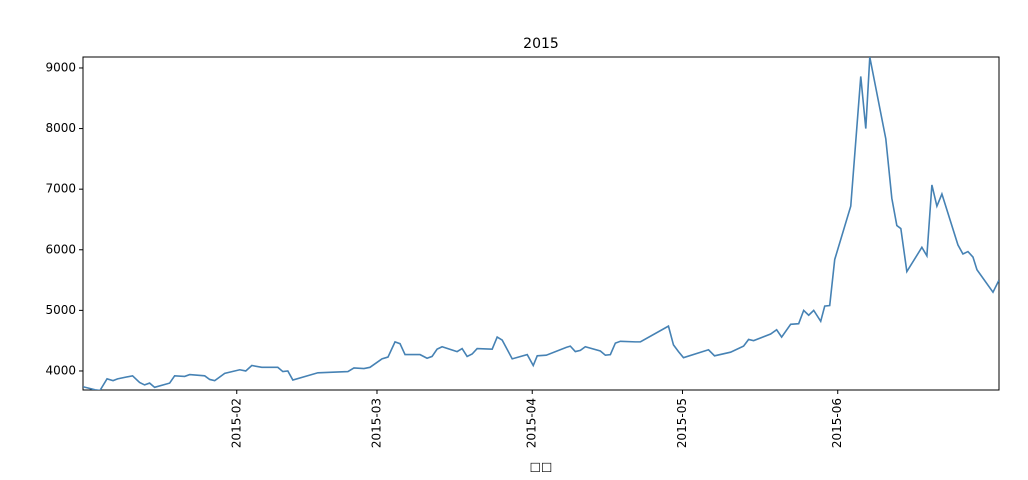  What do you see at coordinates (60, 128) in the screenshot?
I see `y-tick-label: 8000` at bounding box center [60, 128].